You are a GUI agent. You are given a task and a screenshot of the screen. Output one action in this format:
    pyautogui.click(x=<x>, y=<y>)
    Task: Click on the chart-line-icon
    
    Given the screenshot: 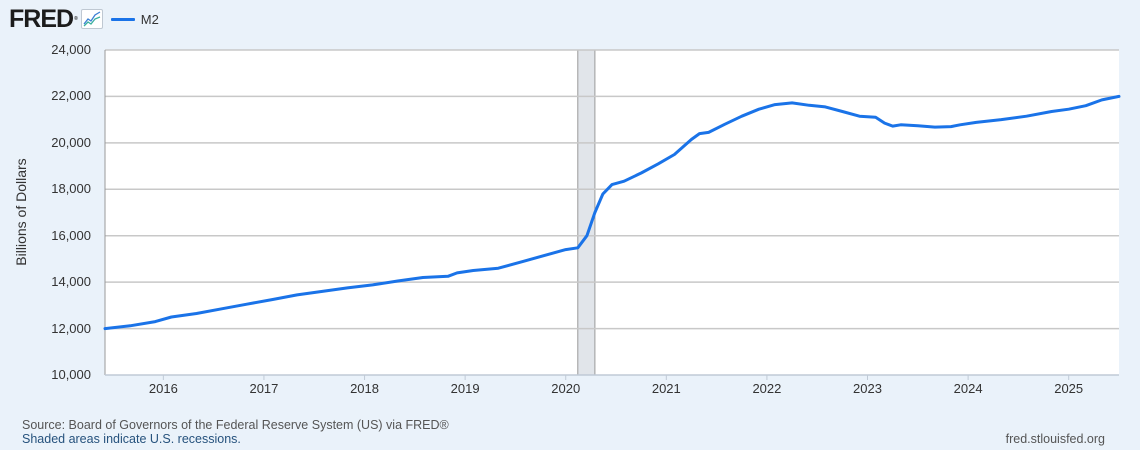 What is the action you would take?
    pyautogui.click(x=91, y=19)
    